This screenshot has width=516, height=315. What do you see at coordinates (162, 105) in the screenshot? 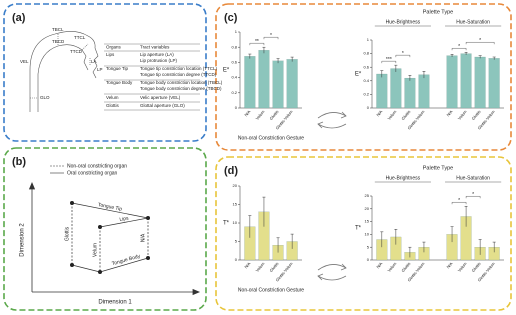
I see `table-cell: Glottal aperture (GLO)` at bounding box center [162, 105].